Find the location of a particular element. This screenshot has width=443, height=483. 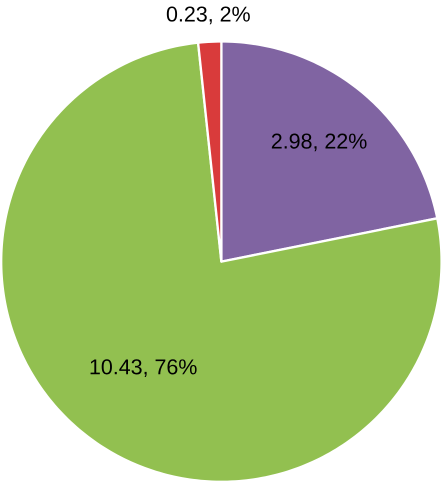

data-label: 0.23, 2% is located at coordinates (208, 15).